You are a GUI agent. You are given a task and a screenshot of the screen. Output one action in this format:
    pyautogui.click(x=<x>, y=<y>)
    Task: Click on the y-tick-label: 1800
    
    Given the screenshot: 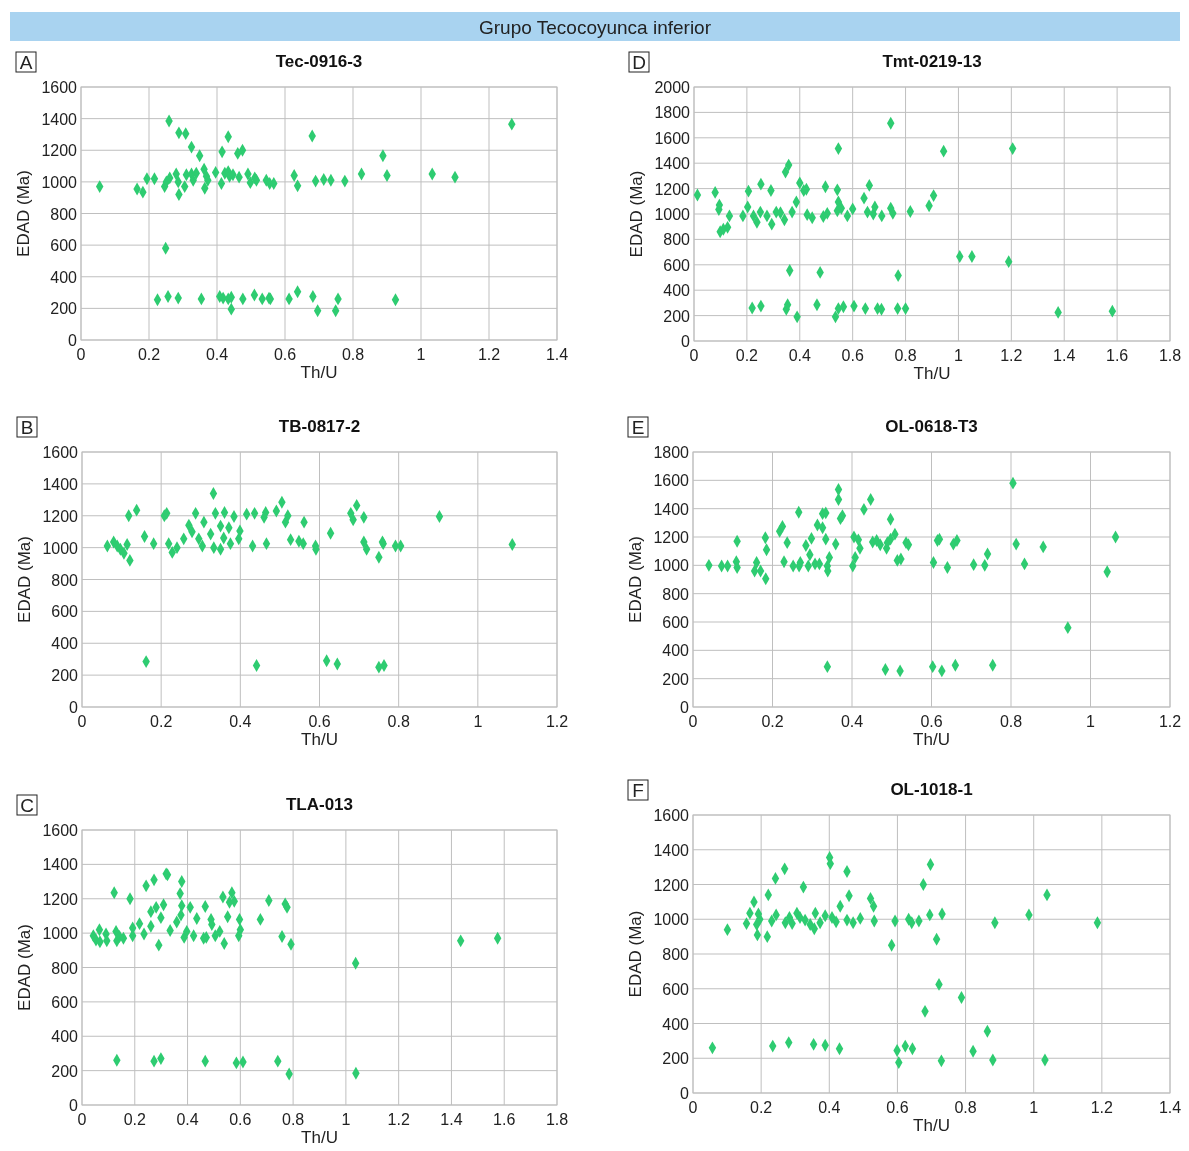 What is the action you would take?
    pyautogui.click(x=671, y=452)
    